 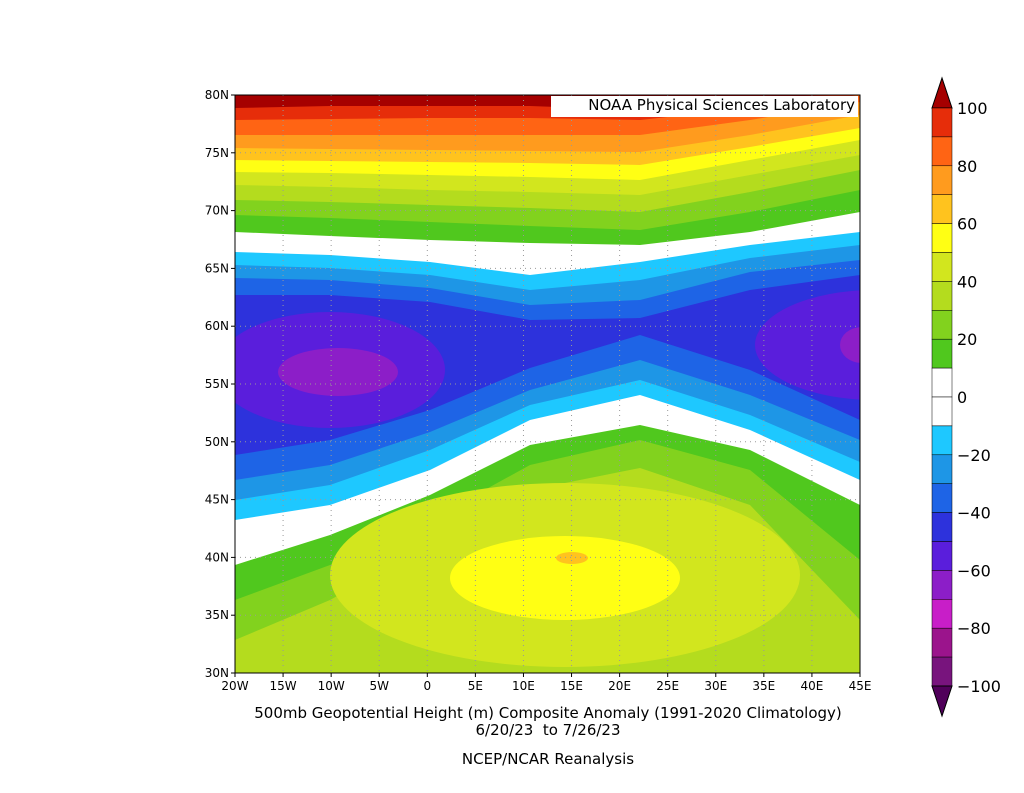 What do you see at coordinates (217, 95) in the screenshot?
I see `y-tick-label: 80N` at bounding box center [217, 95].